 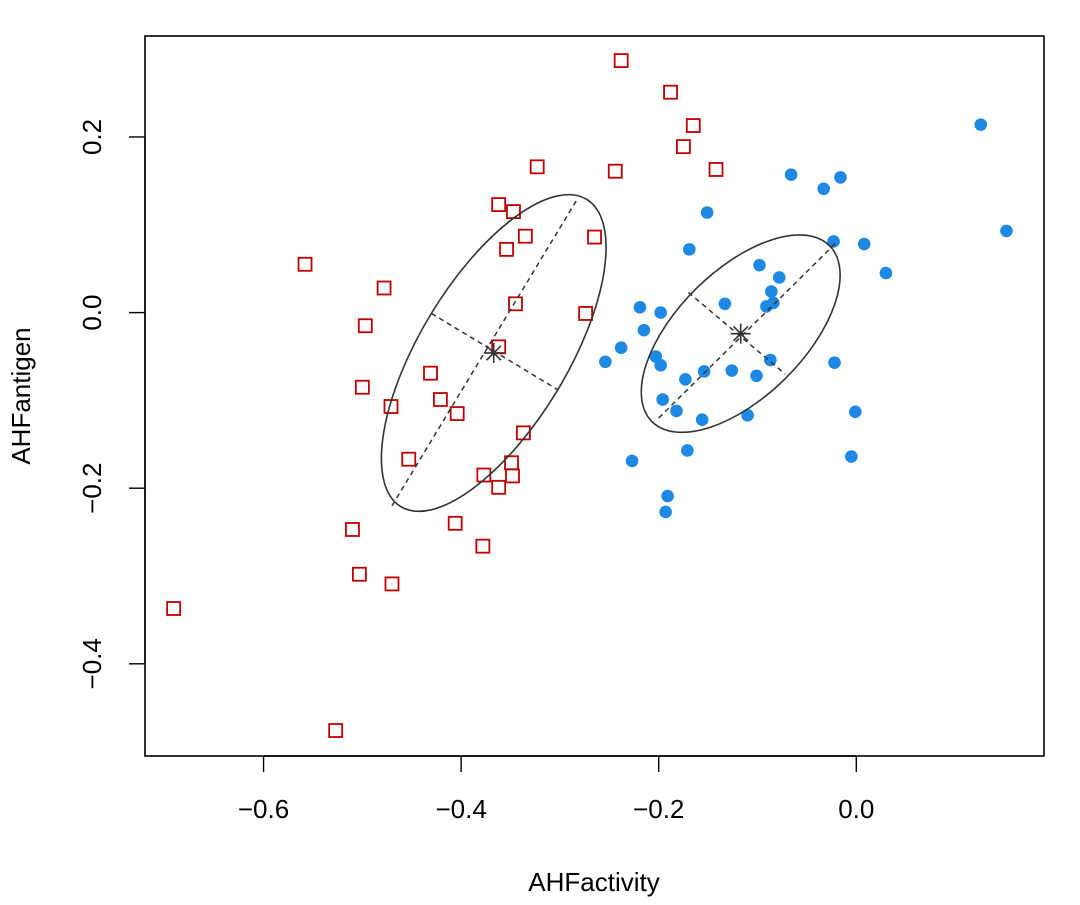 What do you see at coordinates (92, 313) in the screenshot?
I see `y-tick-label: 0.0` at bounding box center [92, 313].